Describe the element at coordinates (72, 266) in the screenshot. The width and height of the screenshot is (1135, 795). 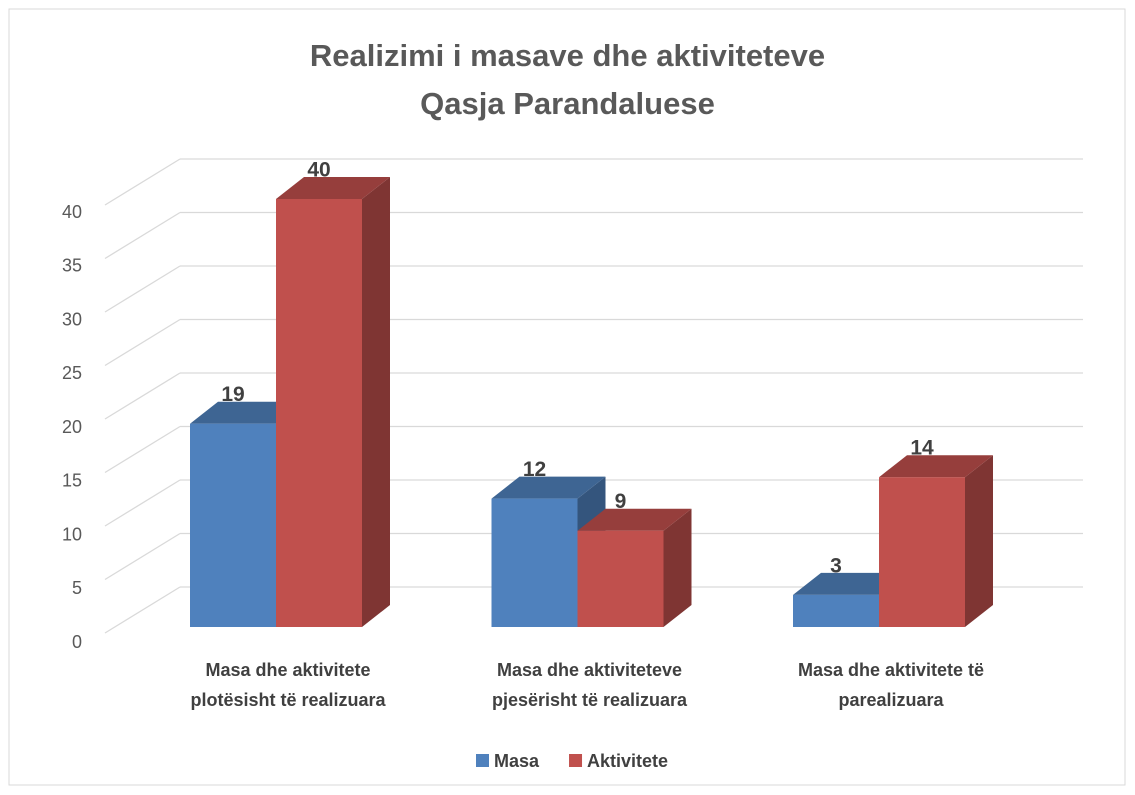
I see `y-tick-label: 35` at that location.